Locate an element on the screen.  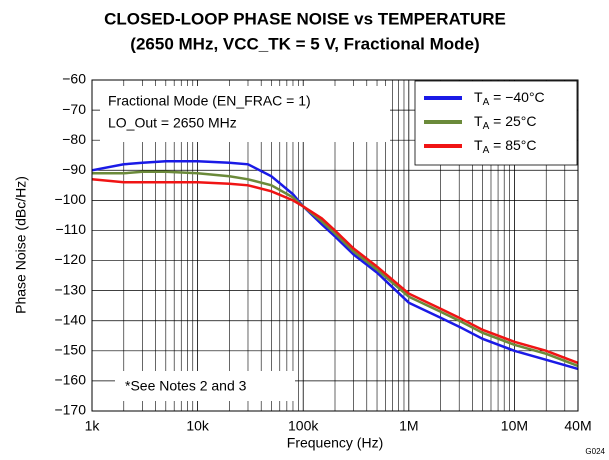
legend-label: TA = 85°C is located at coordinates (505, 146).